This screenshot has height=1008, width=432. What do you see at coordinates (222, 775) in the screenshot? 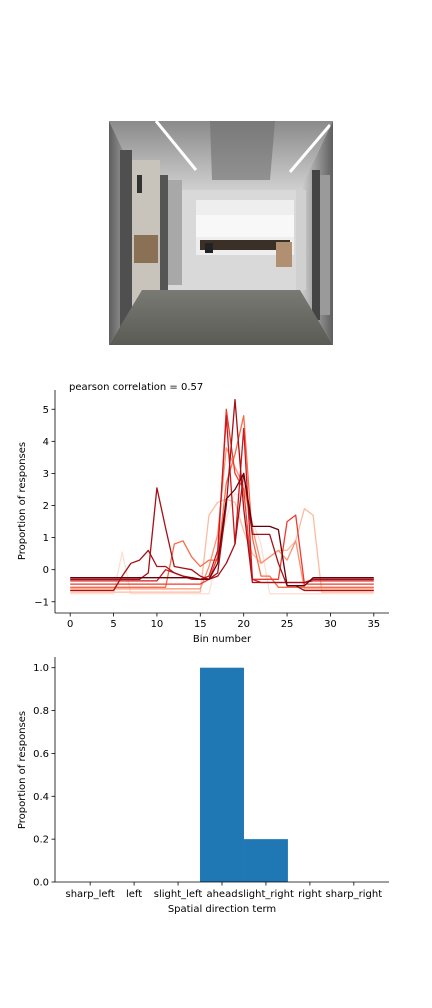
I see `bar-ahead` at bounding box center [222, 775].